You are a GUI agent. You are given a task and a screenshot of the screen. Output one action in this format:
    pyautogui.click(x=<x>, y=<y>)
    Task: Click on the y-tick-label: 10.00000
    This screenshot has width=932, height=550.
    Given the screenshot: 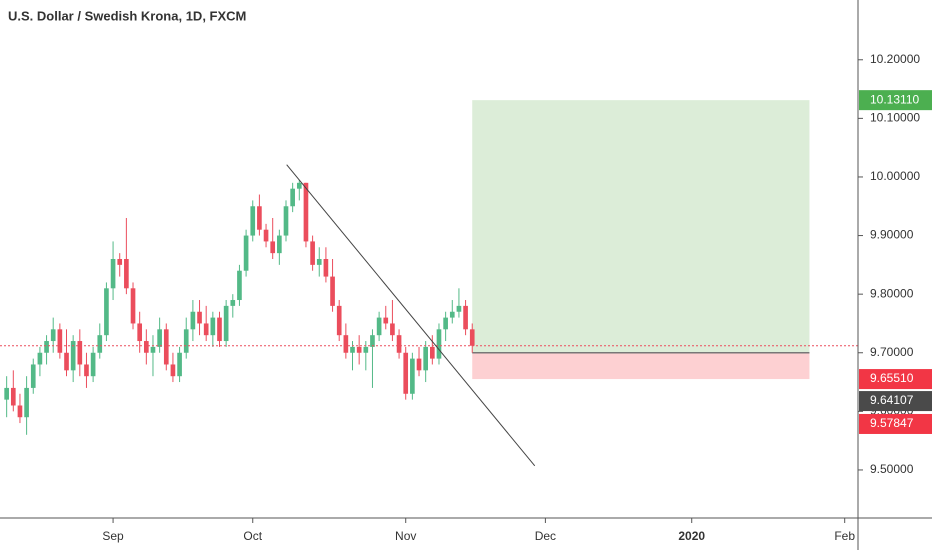 What is the action you would take?
    pyautogui.click(x=895, y=176)
    